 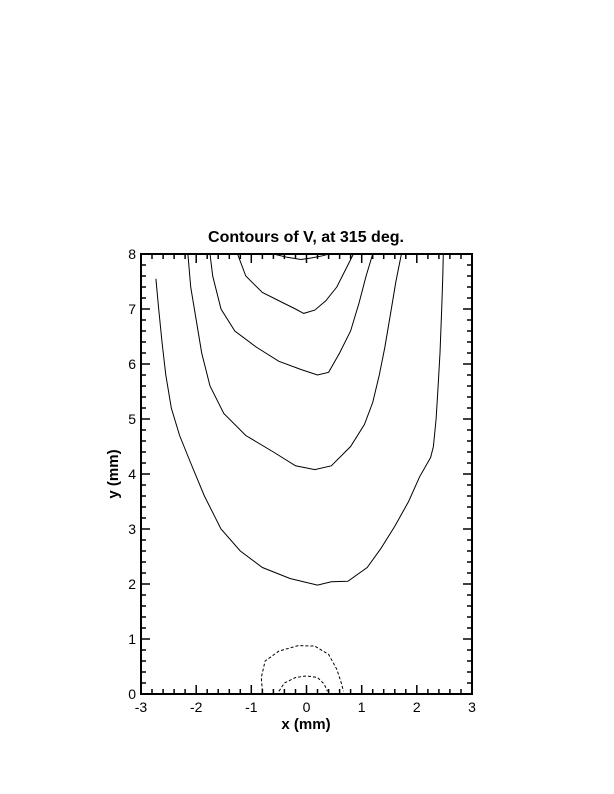 What do you see at coordinates (196, 707) in the screenshot?
I see `x-tick-label: -2` at bounding box center [196, 707].